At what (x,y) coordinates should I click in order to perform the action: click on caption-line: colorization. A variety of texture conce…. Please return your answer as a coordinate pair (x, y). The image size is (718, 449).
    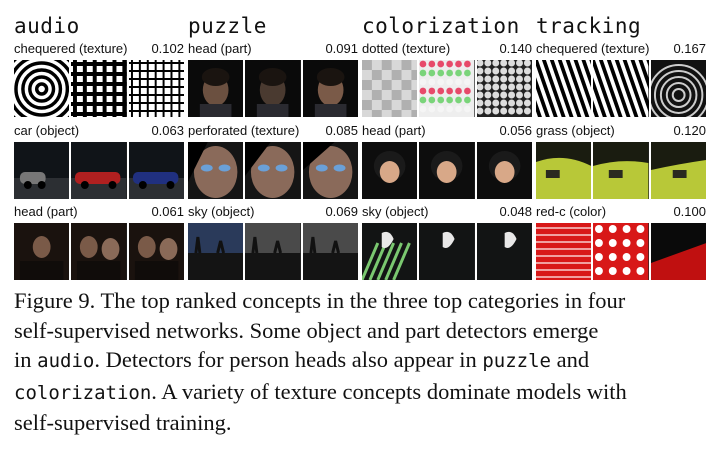
    Looking at the image, I should click on (362, 393).